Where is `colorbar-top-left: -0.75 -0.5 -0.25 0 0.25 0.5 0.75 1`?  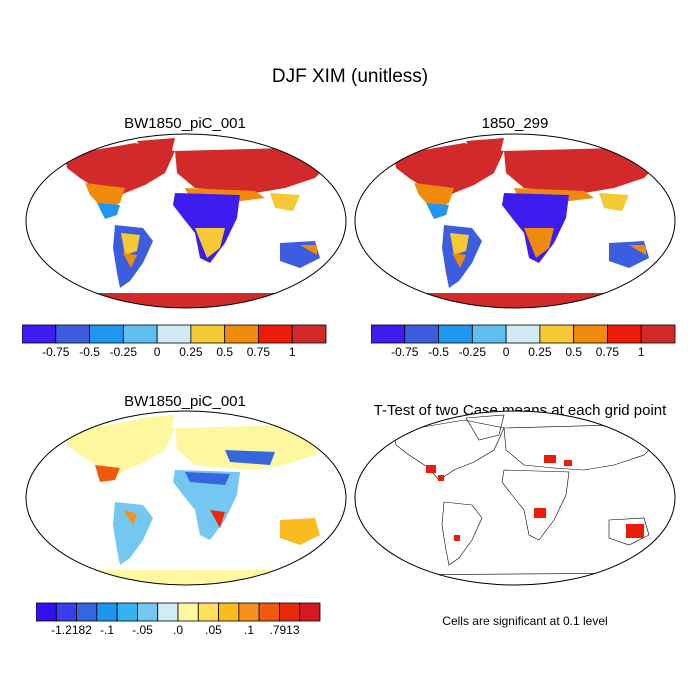
colorbar-top-left: -0.75 -0.5 -0.25 0 0.25 0.5 0.75 1 is located at coordinates (174, 341).